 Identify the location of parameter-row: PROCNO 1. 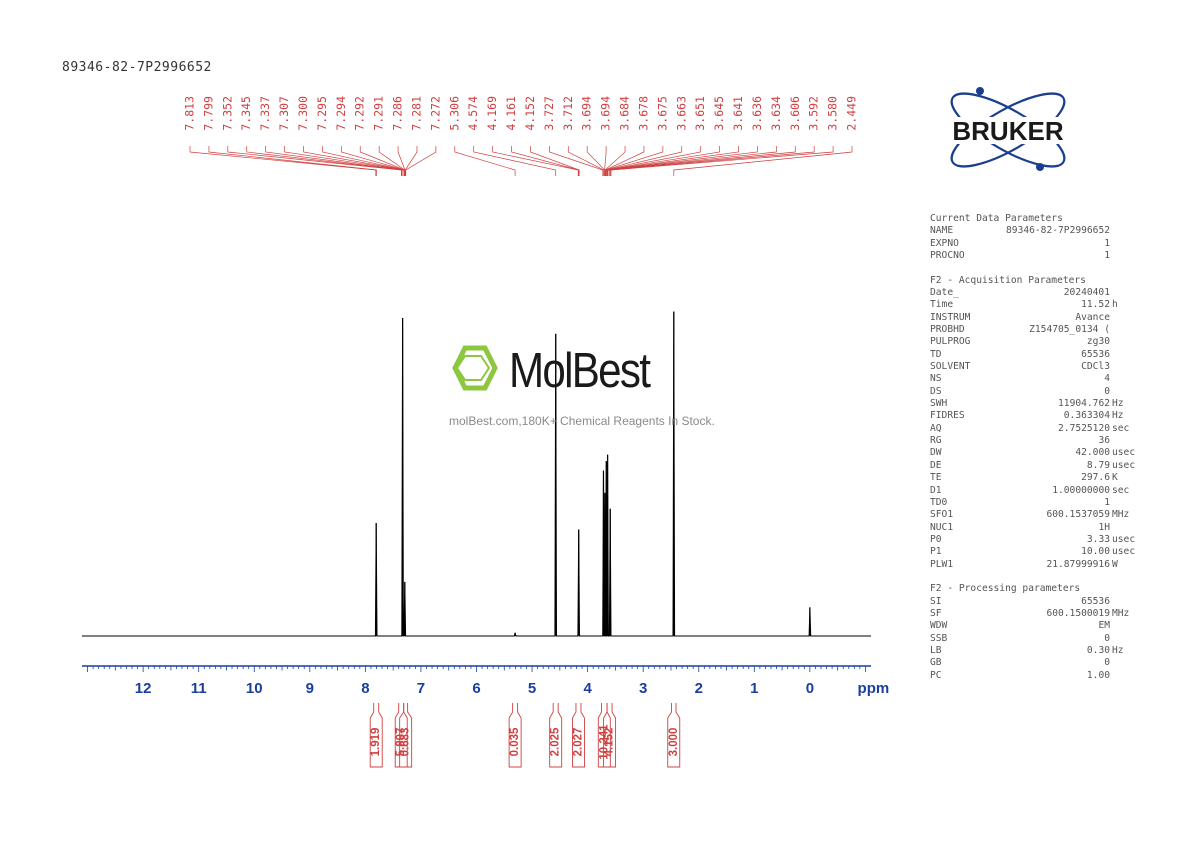
(1035, 256).